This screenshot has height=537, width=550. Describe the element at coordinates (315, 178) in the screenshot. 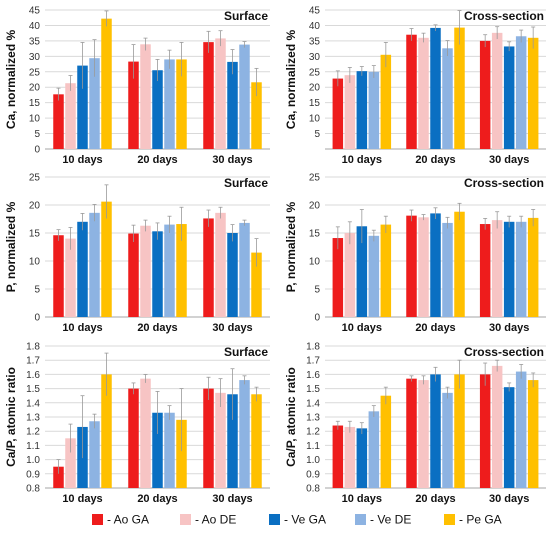

I see `y-tick-label: 25` at that location.